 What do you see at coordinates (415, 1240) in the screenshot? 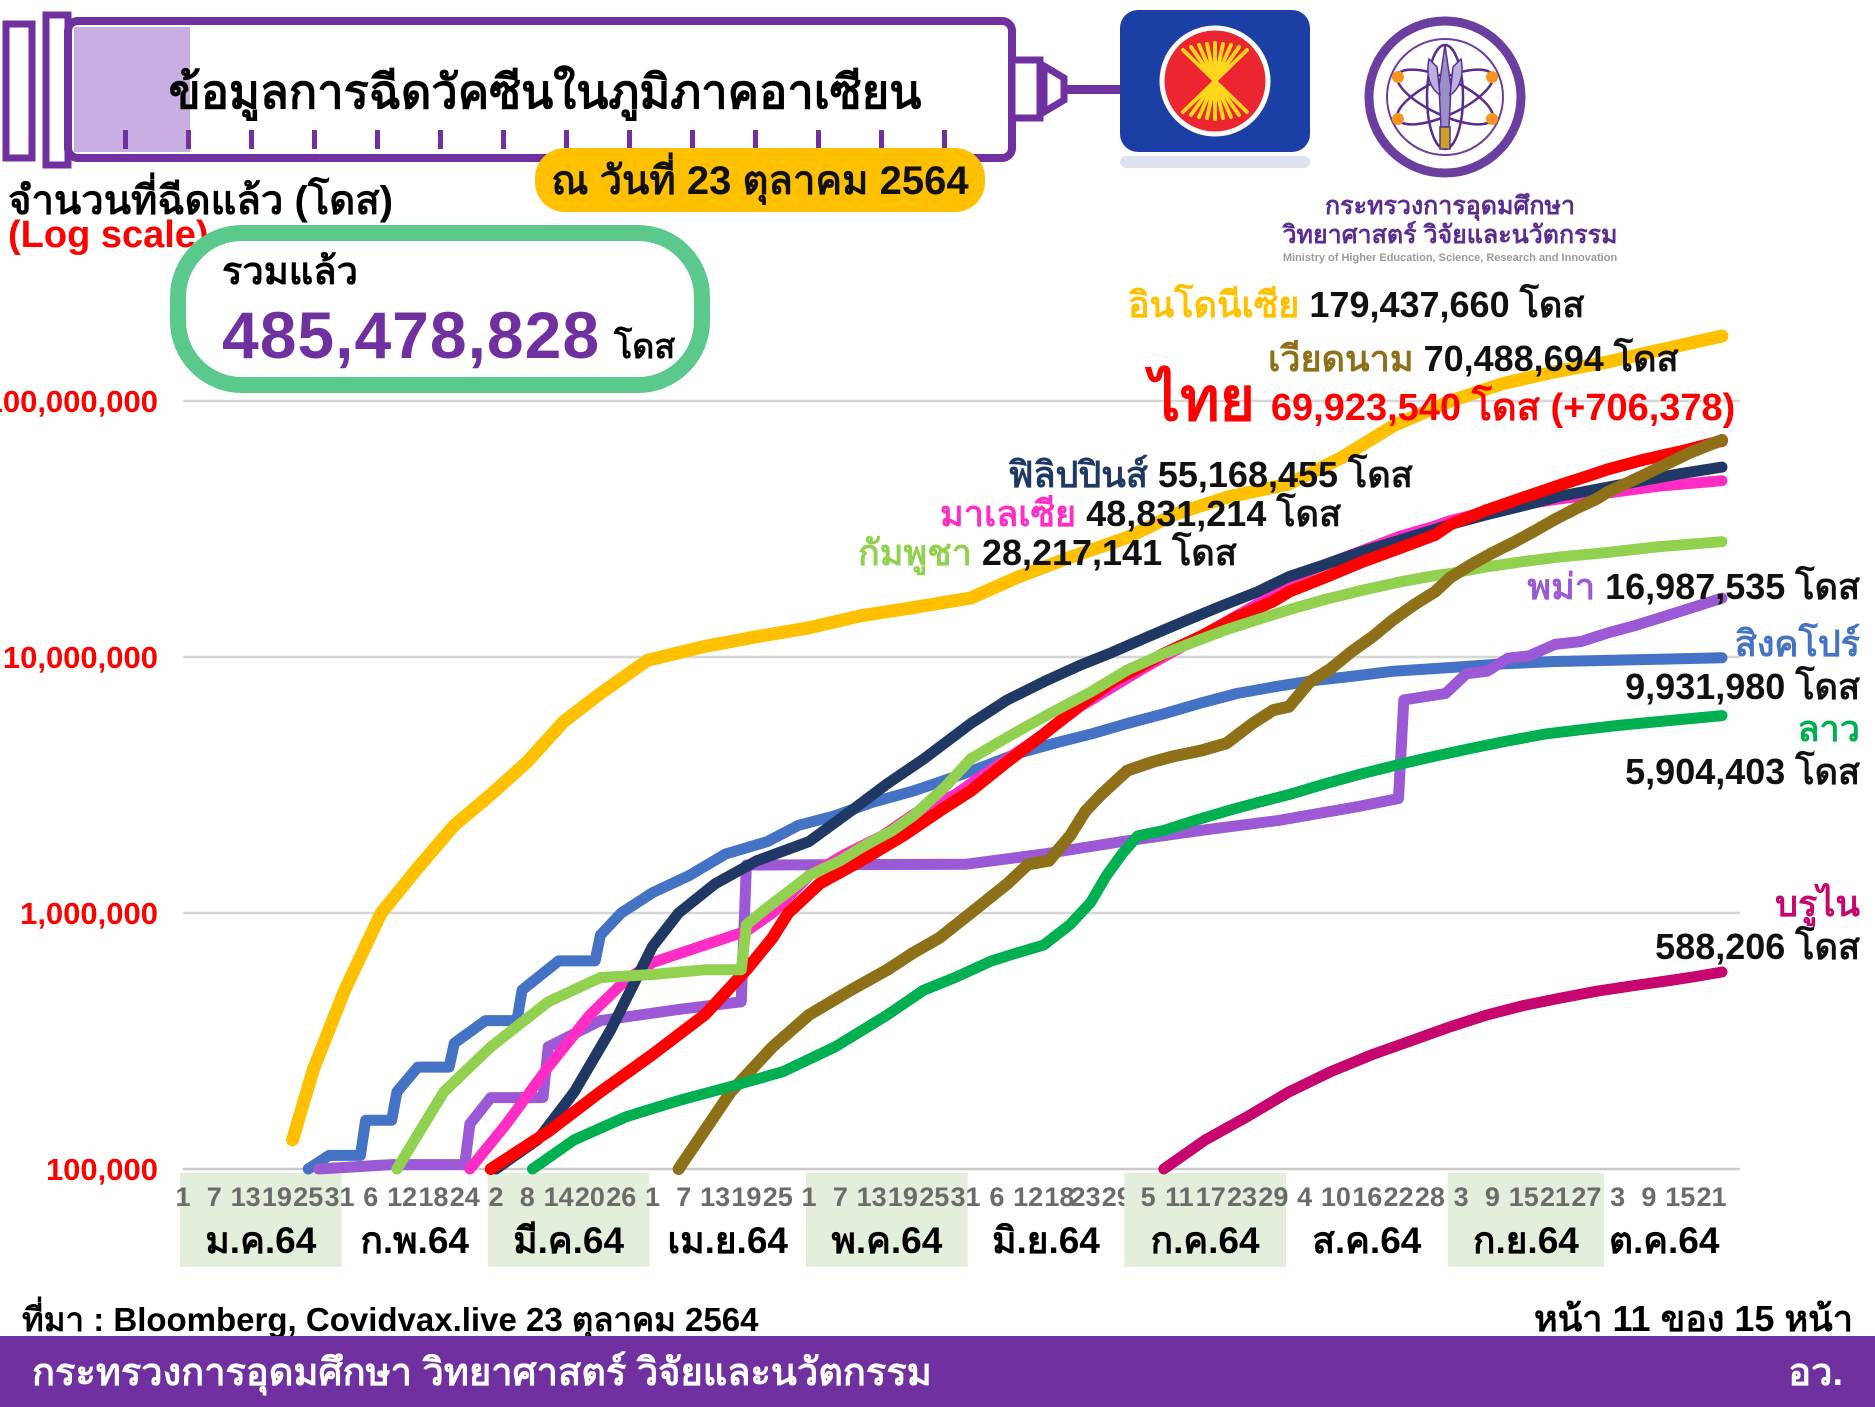
I see `svg-text: ก.พ.64` at bounding box center [415, 1240].